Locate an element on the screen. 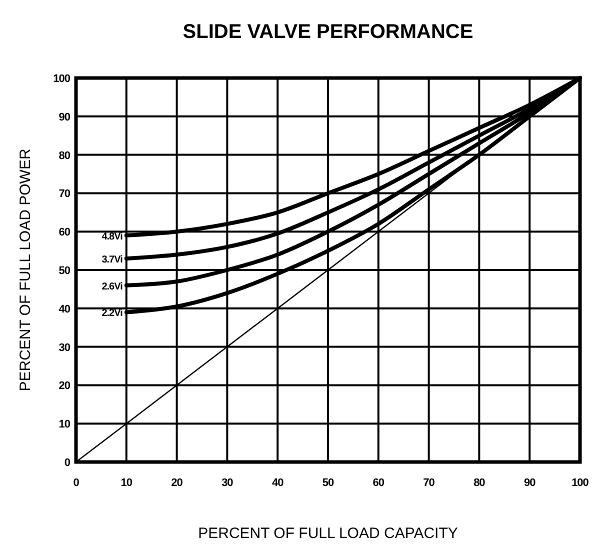 The image size is (598, 560). y-tick-label: 30 is located at coordinates (64, 348).